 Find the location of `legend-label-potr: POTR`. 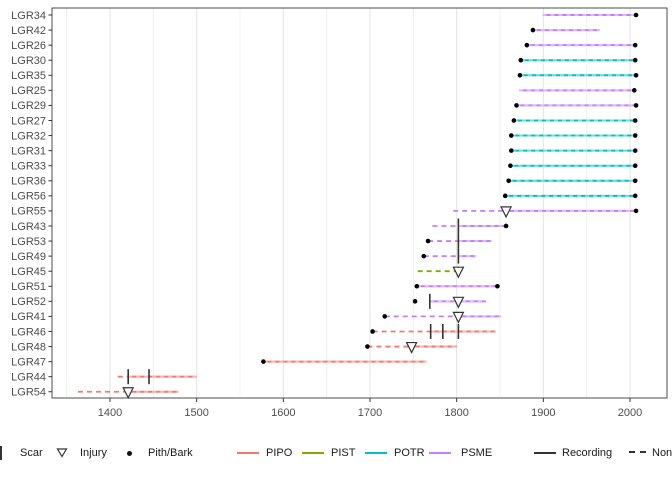

legend-label-potr: POTR is located at coordinates (409, 453).